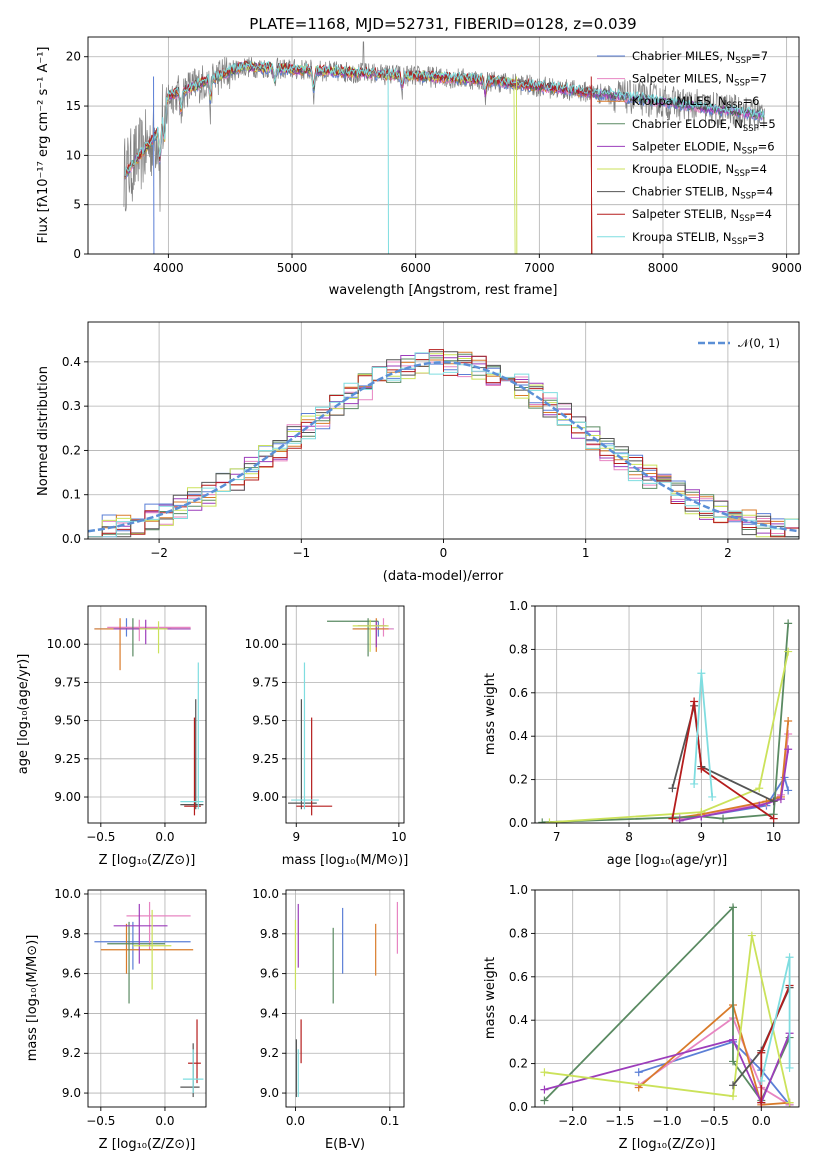 Image resolution: width=819 pixels, height=1170 pixels. Describe the element at coordinates (67, 682) in the screenshot. I see `ageZ-ytick-3: 9.75` at that location.